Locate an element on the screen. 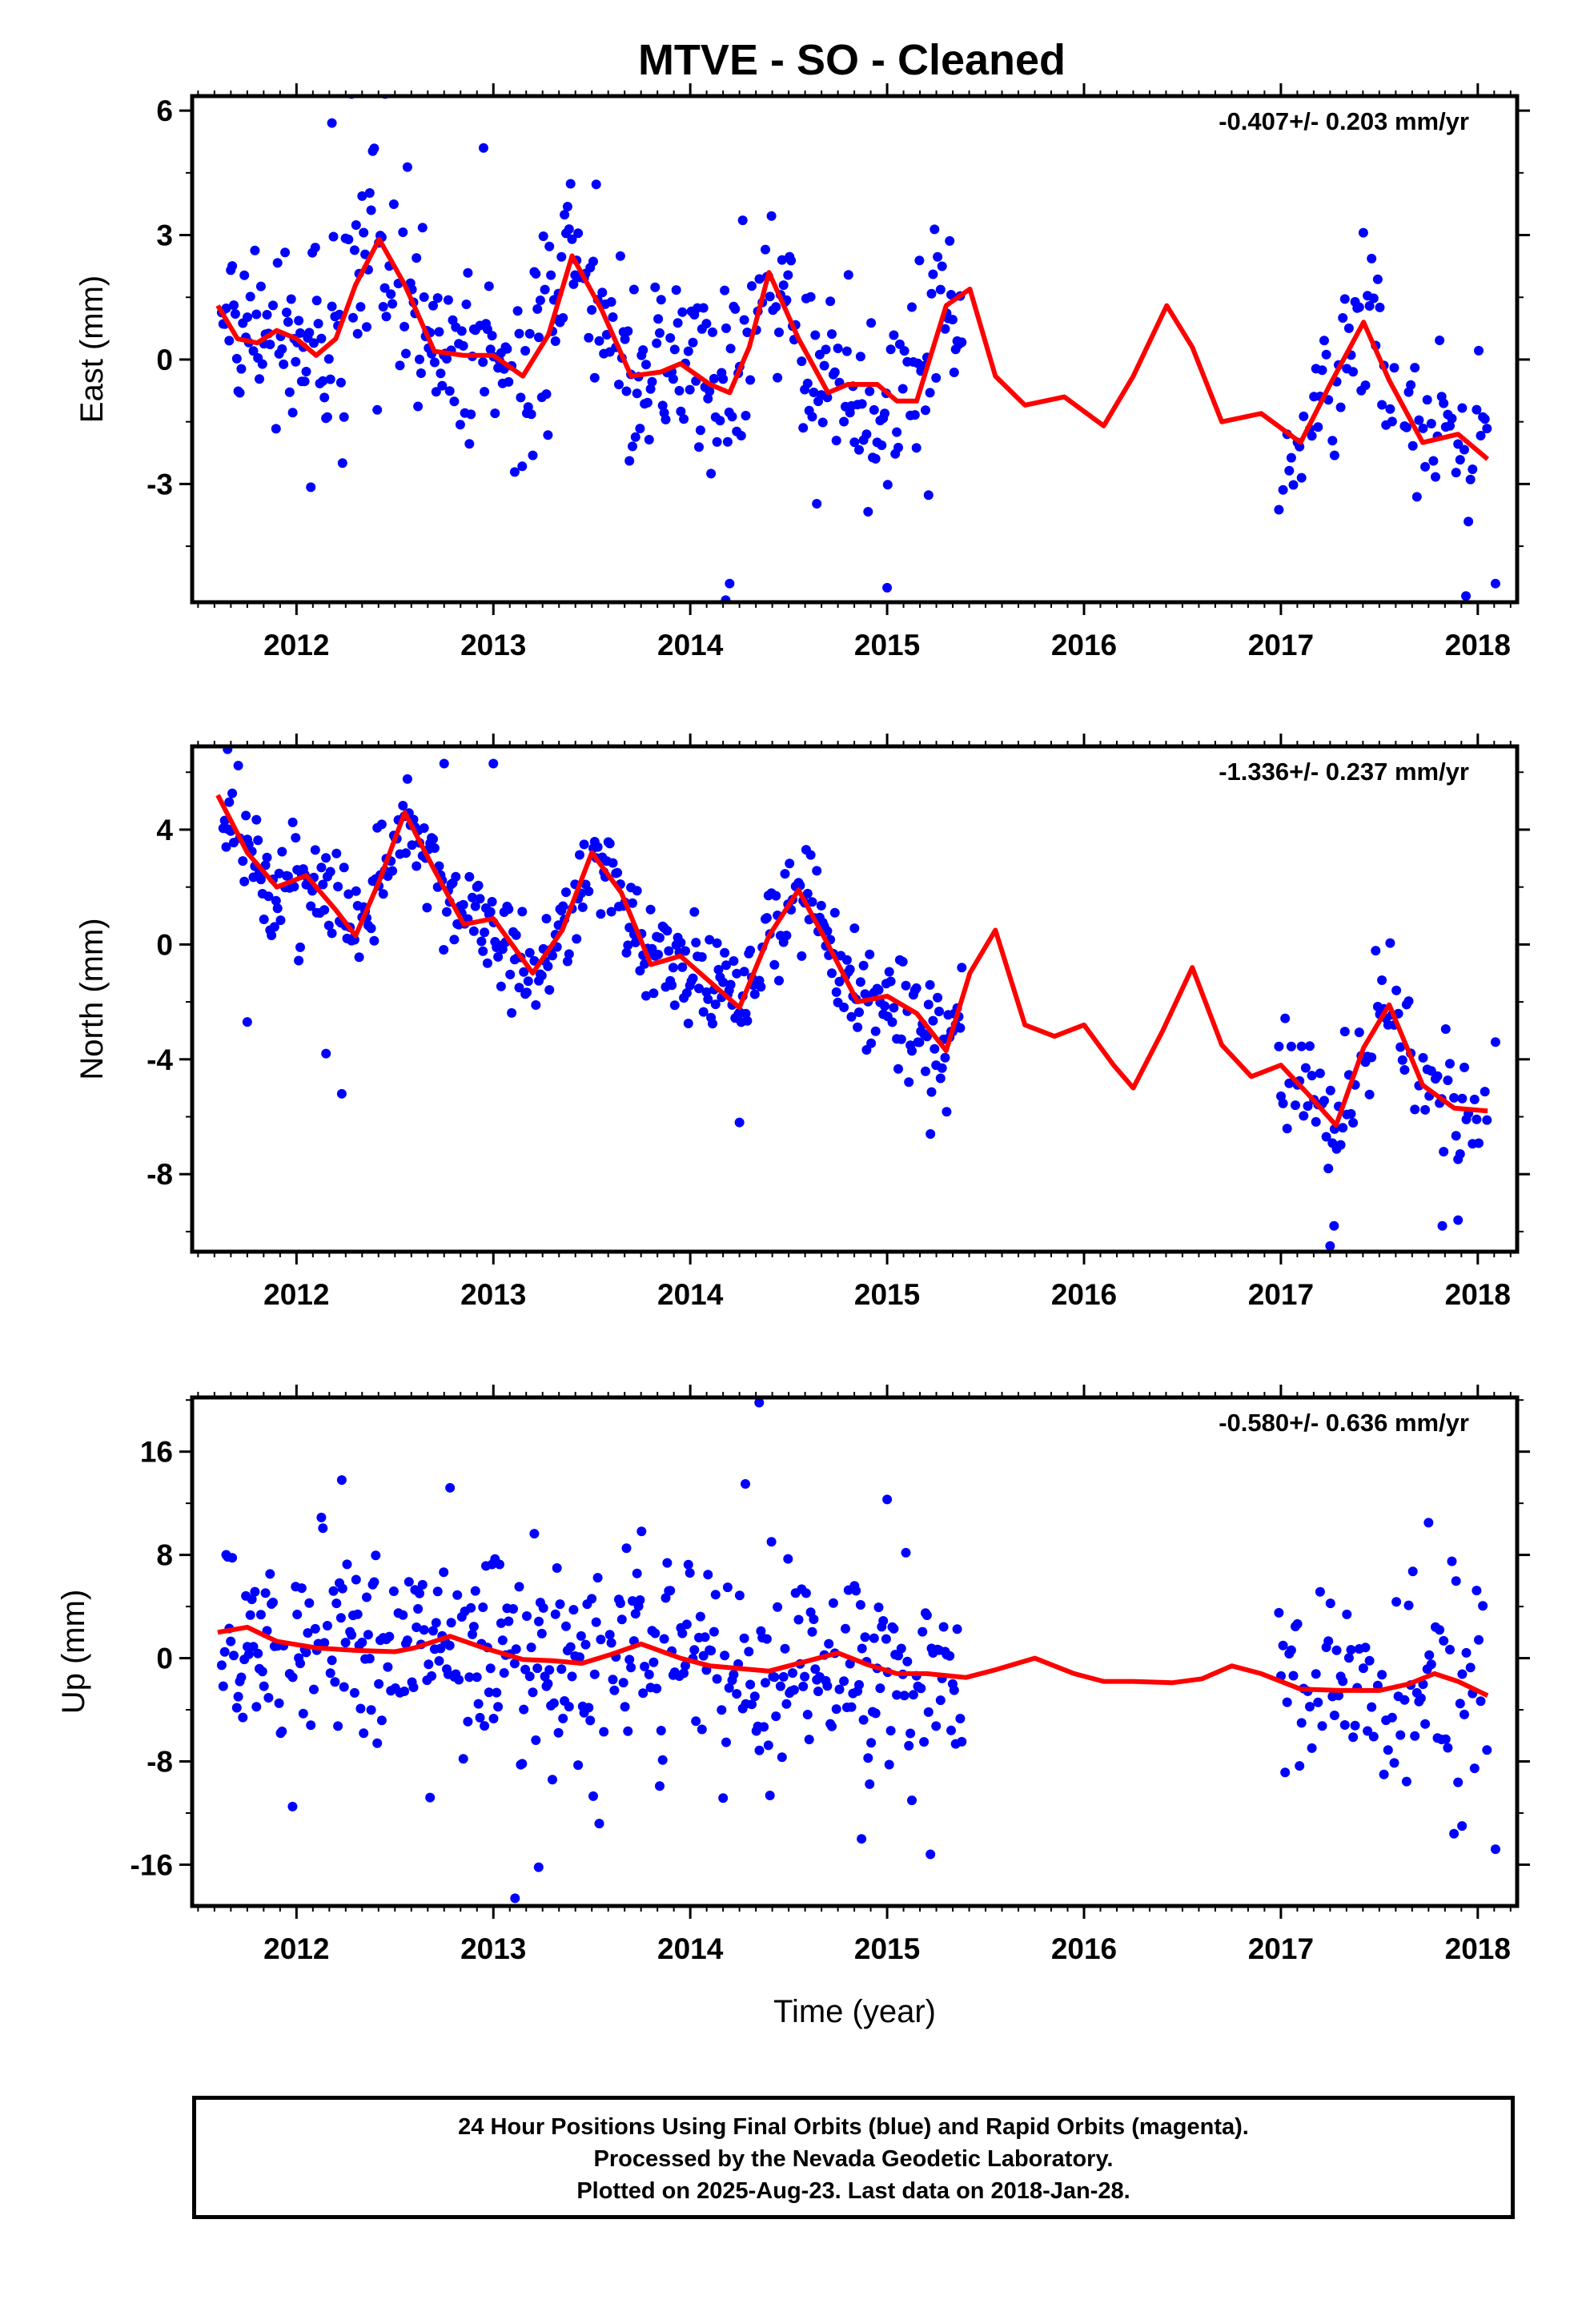 This screenshot has height=2324, width=1582. up-x-tick-label: 2018 is located at coordinates (1478, 1949).